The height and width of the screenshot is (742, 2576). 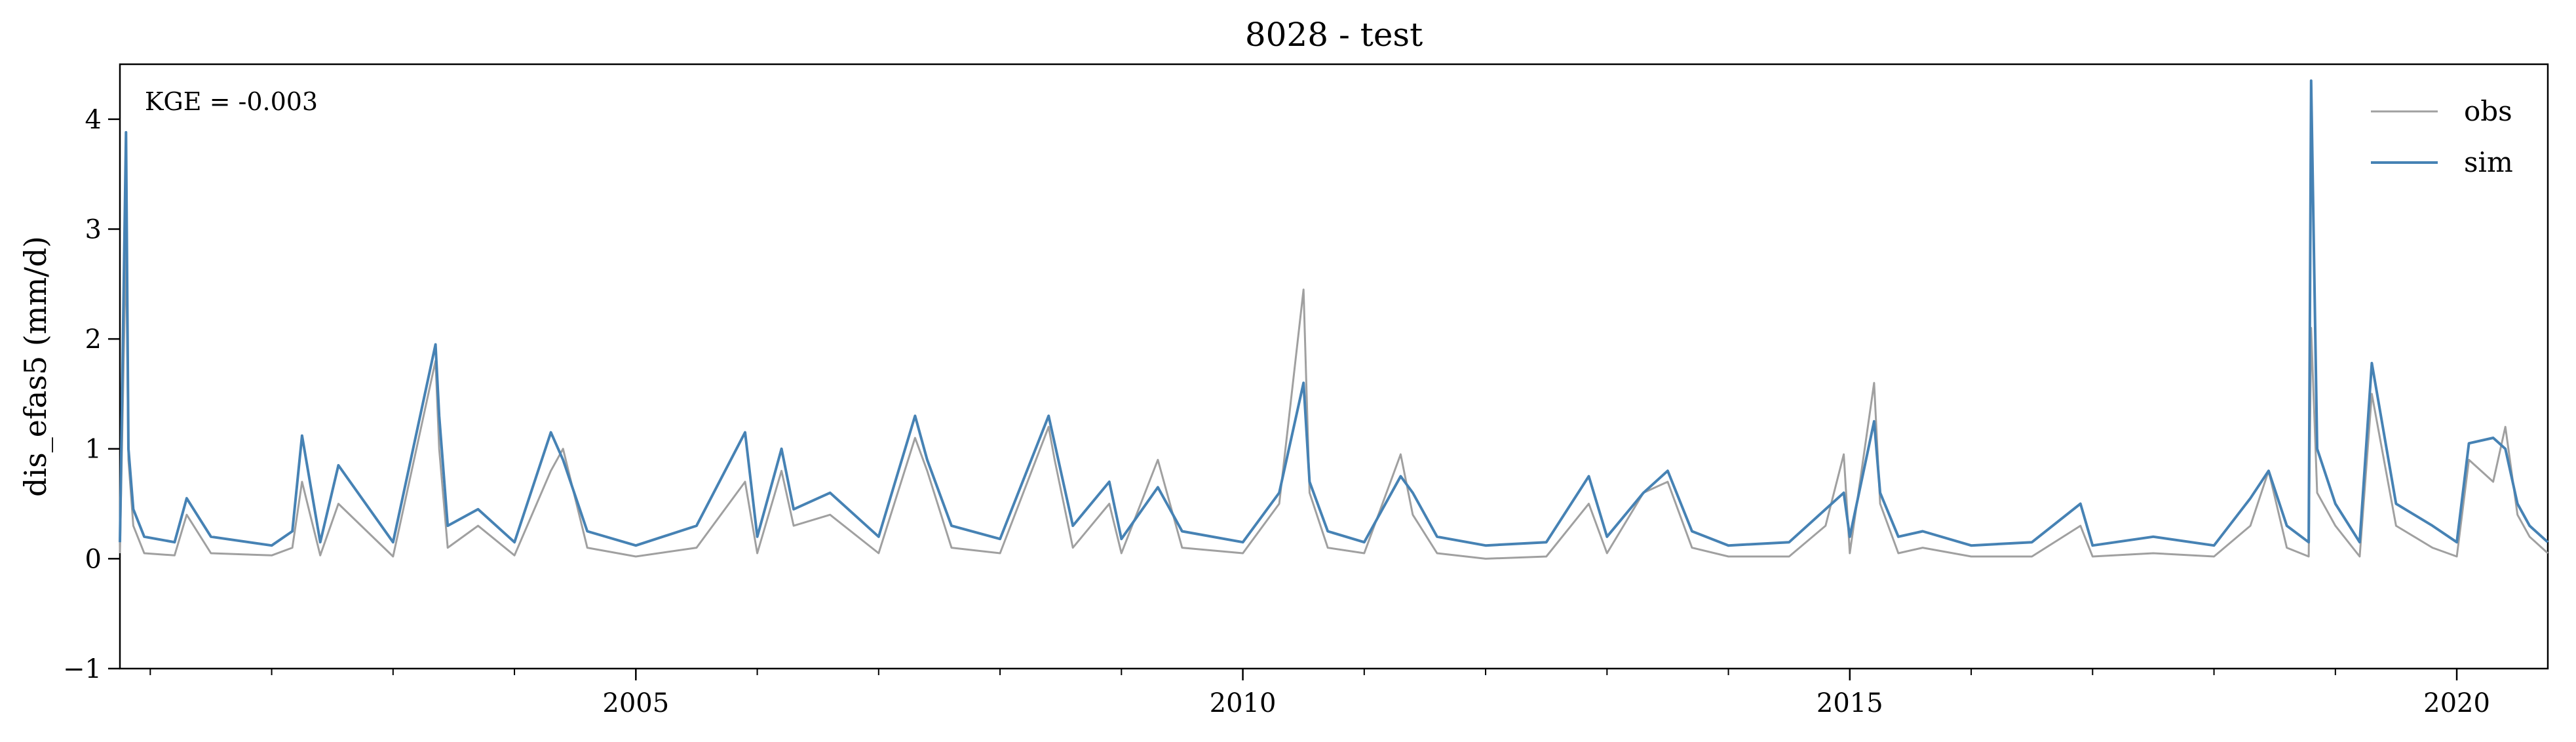 What do you see at coordinates (93, 339) in the screenshot?
I see `y-tick-label: 2` at bounding box center [93, 339].